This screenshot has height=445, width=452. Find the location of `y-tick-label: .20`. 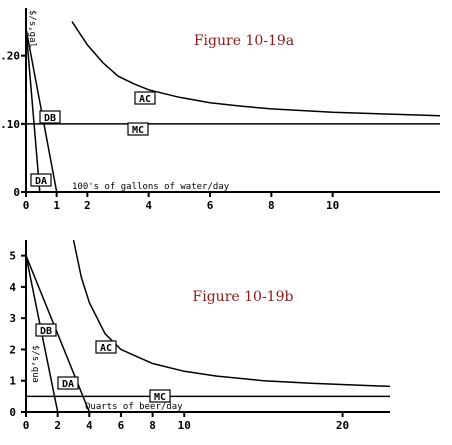

y-tick-label: .20 is located at coordinates (10, 56).